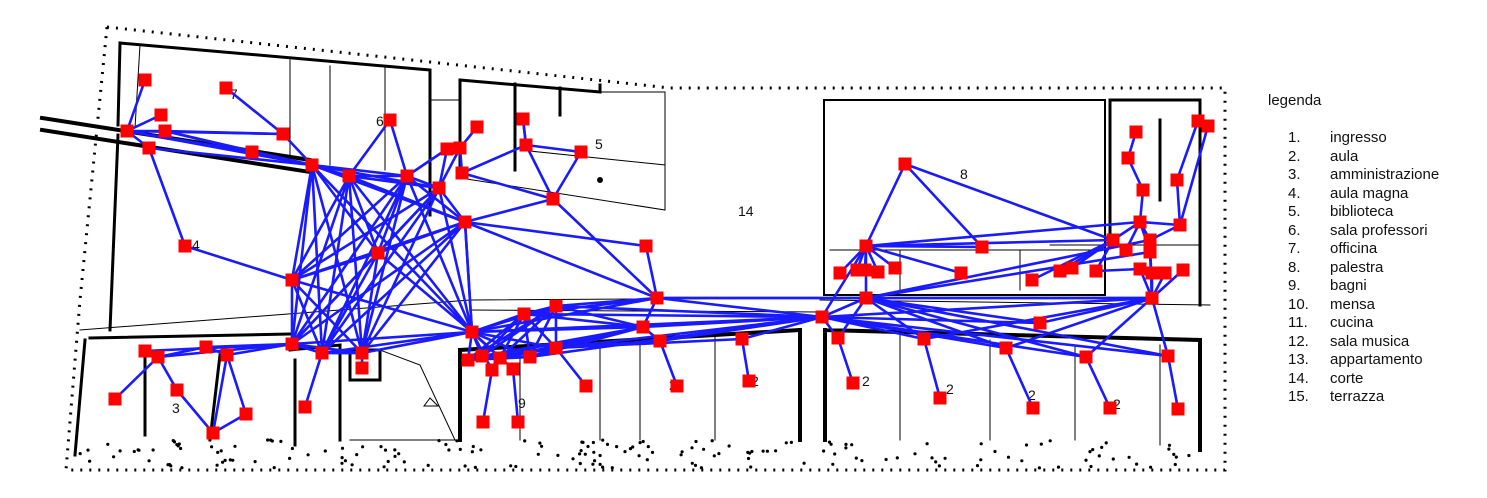 This screenshot has height=498, width=1487. I want to click on room-number-5: 5, so click(599, 144).